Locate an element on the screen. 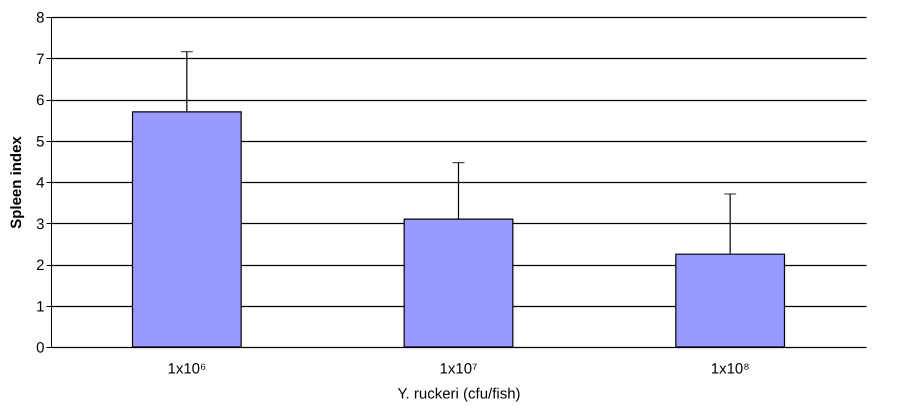 This screenshot has height=410, width=909. y-tick-label: 2 is located at coordinates (40, 265).